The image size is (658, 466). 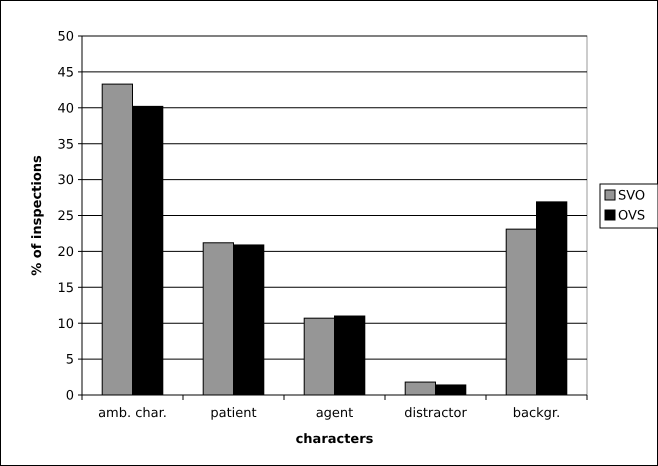 What do you see at coordinates (632, 196) in the screenshot?
I see `legend-label: SVO` at bounding box center [632, 196].